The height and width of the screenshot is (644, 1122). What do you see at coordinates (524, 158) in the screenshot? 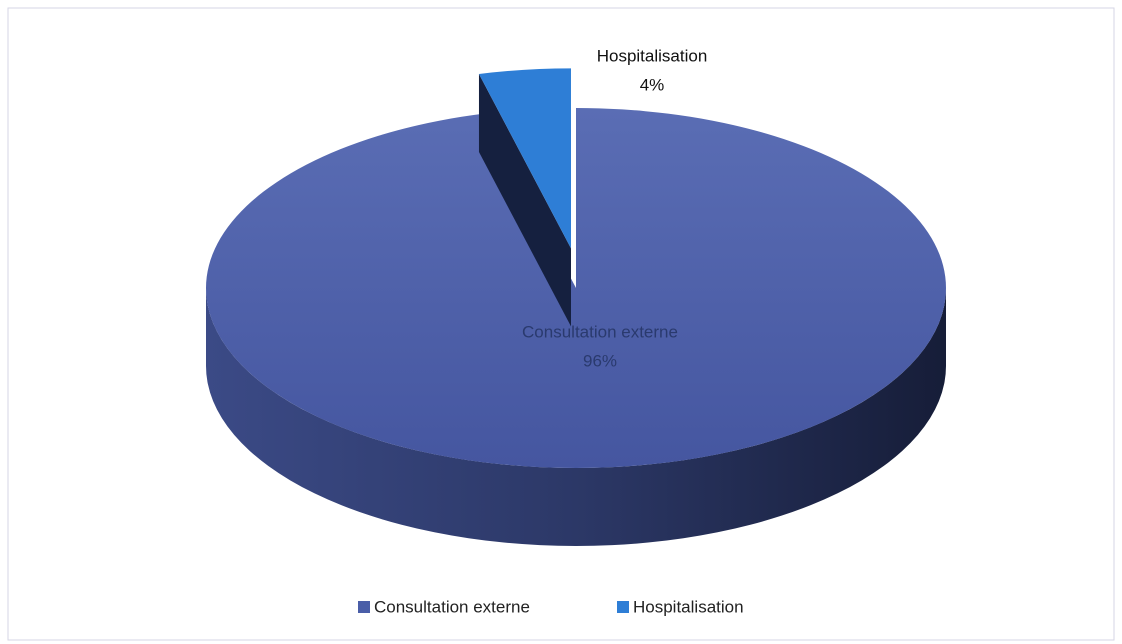
I see `slice` at bounding box center [524, 158].